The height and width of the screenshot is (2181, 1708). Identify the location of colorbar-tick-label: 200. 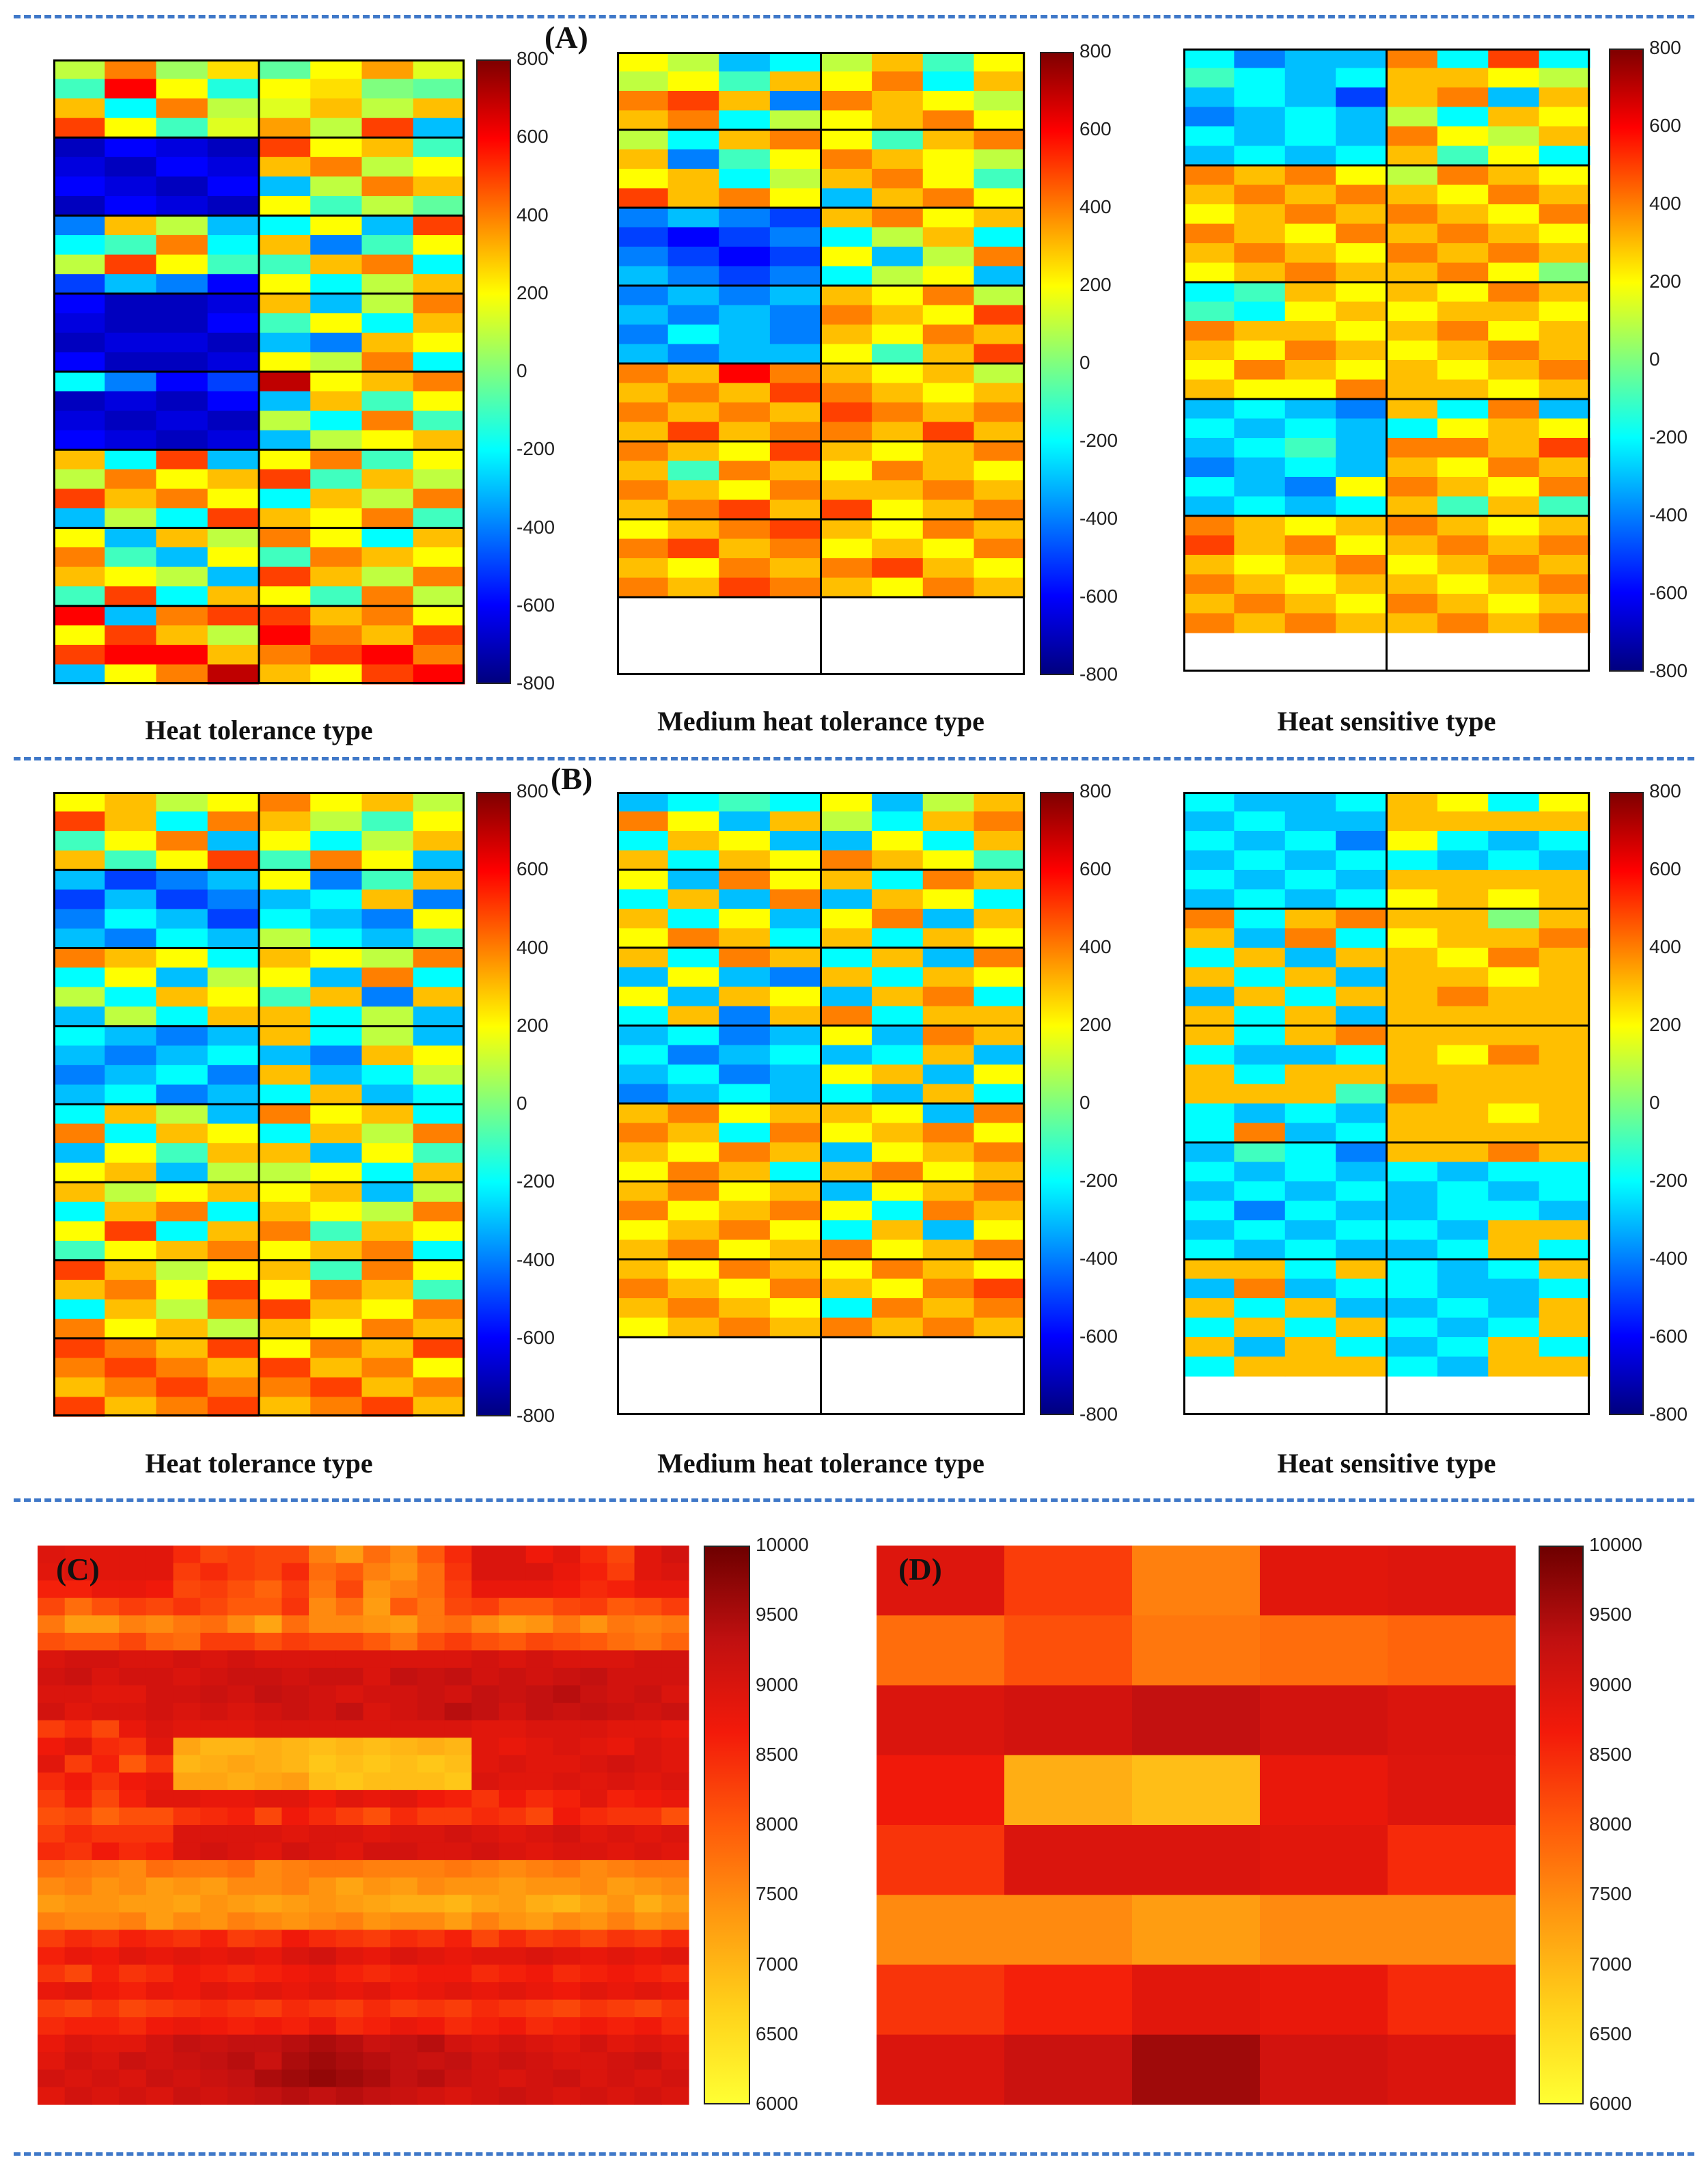
(1665, 281).